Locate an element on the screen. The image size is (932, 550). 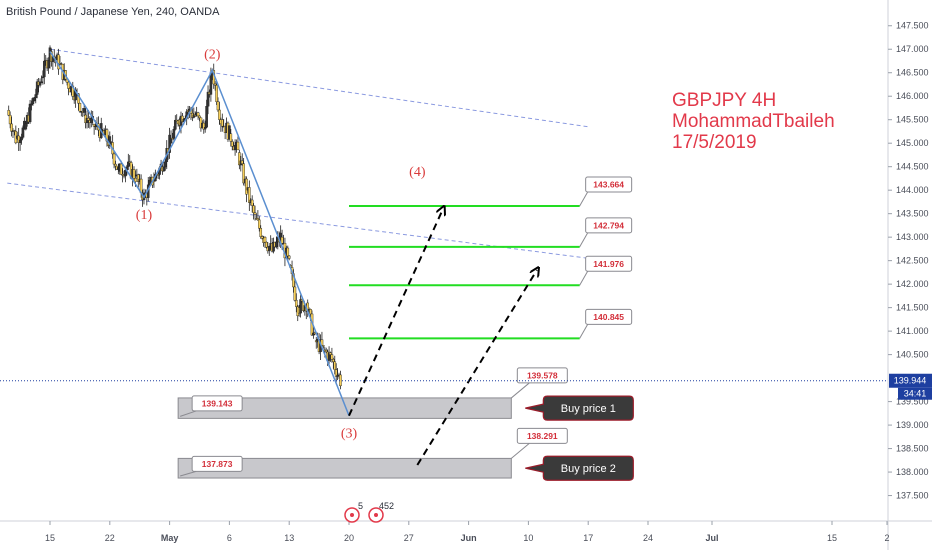
events-markers: 5 452 is located at coordinates (369, 512).